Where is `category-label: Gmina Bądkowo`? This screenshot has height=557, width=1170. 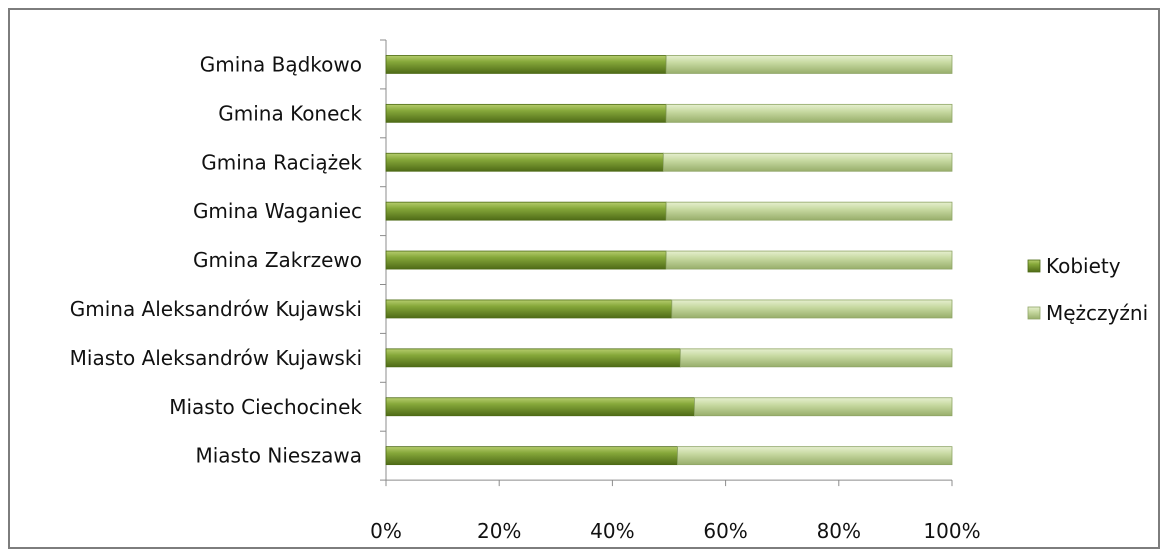
category-label: Gmina Bądkowo is located at coordinates (281, 64).